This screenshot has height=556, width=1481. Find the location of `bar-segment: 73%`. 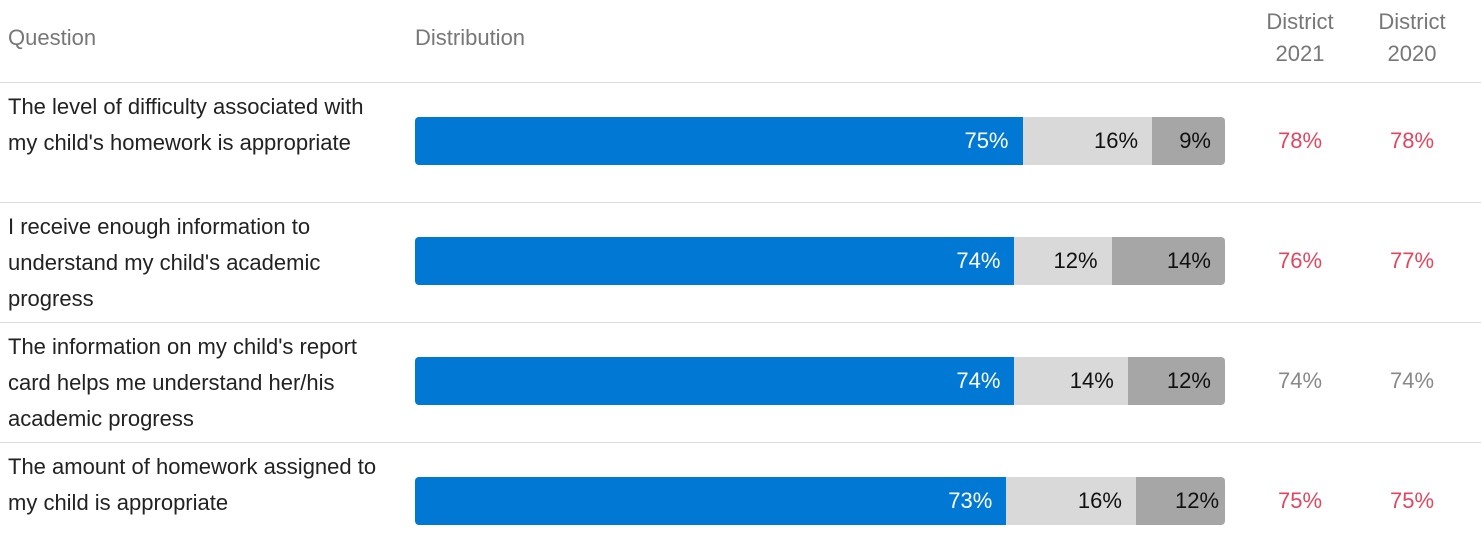

bar-segment: 73% is located at coordinates (711, 501).